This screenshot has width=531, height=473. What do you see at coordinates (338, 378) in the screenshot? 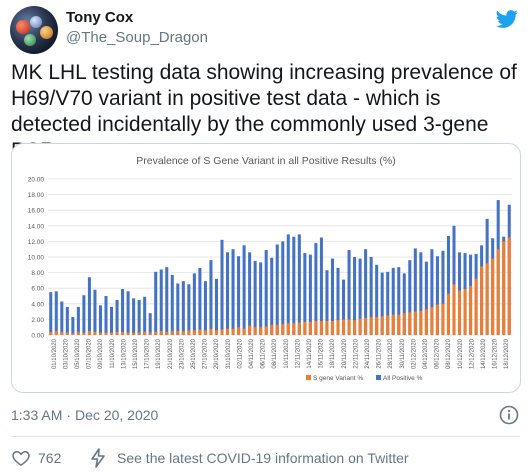
I see `legend-label: S gene Variant %` at bounding box center [338, 378].